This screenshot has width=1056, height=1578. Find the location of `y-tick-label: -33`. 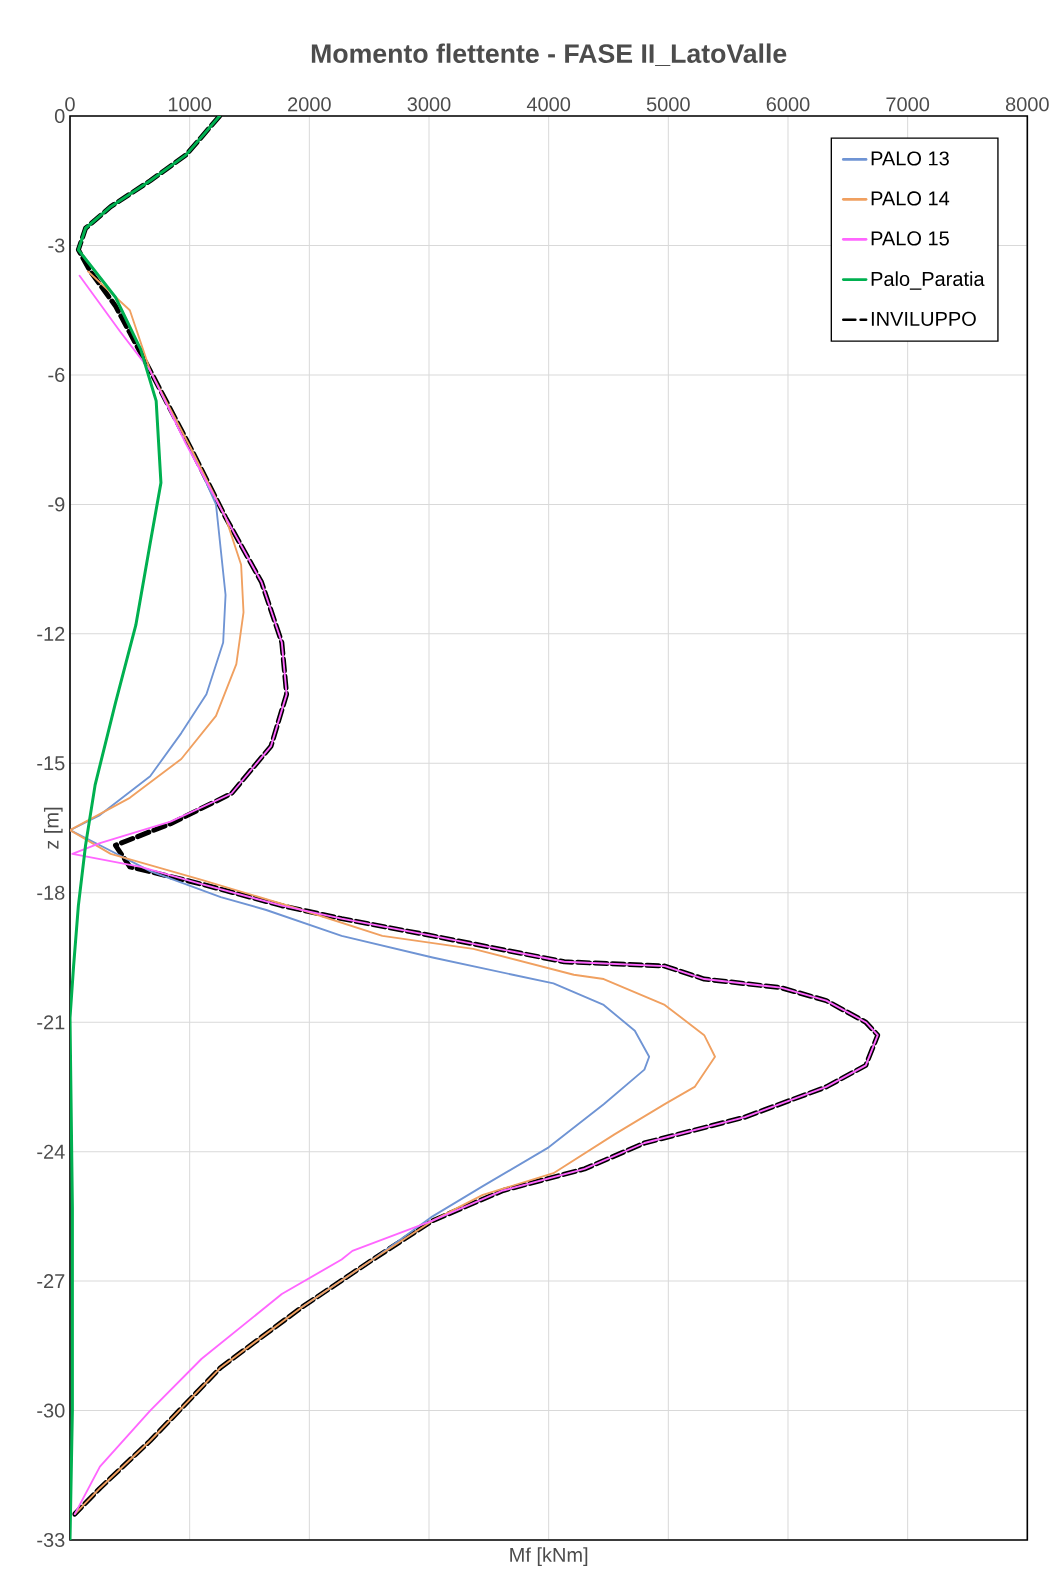

y-tick-label: -33 is located at coordinates (51, 1540).